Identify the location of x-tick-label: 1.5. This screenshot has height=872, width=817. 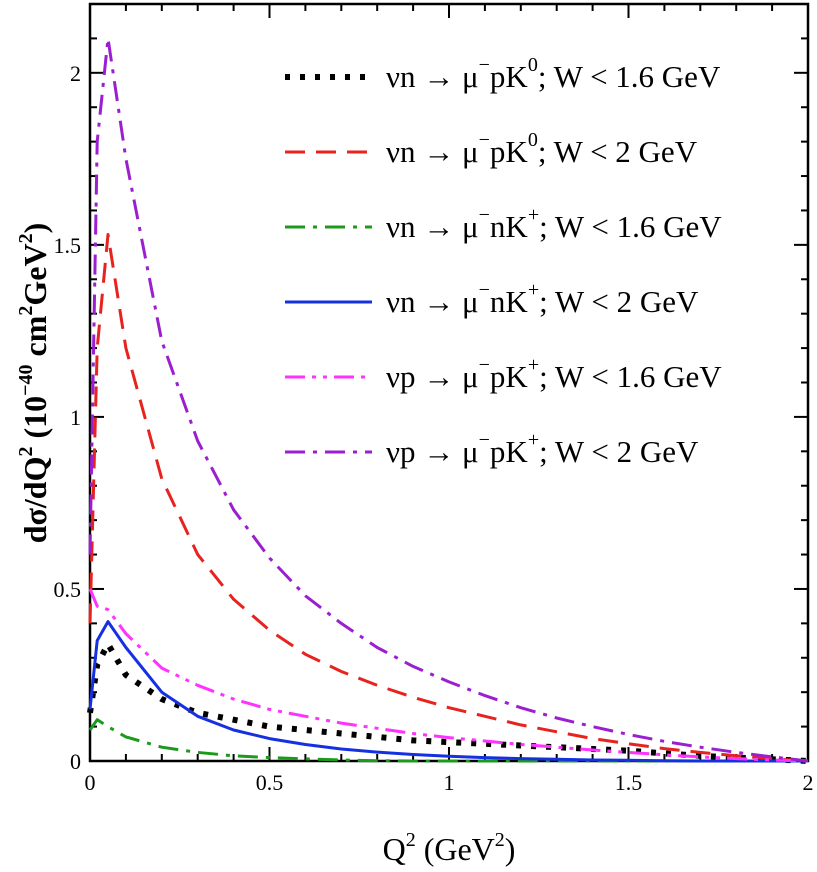
(629, 782).